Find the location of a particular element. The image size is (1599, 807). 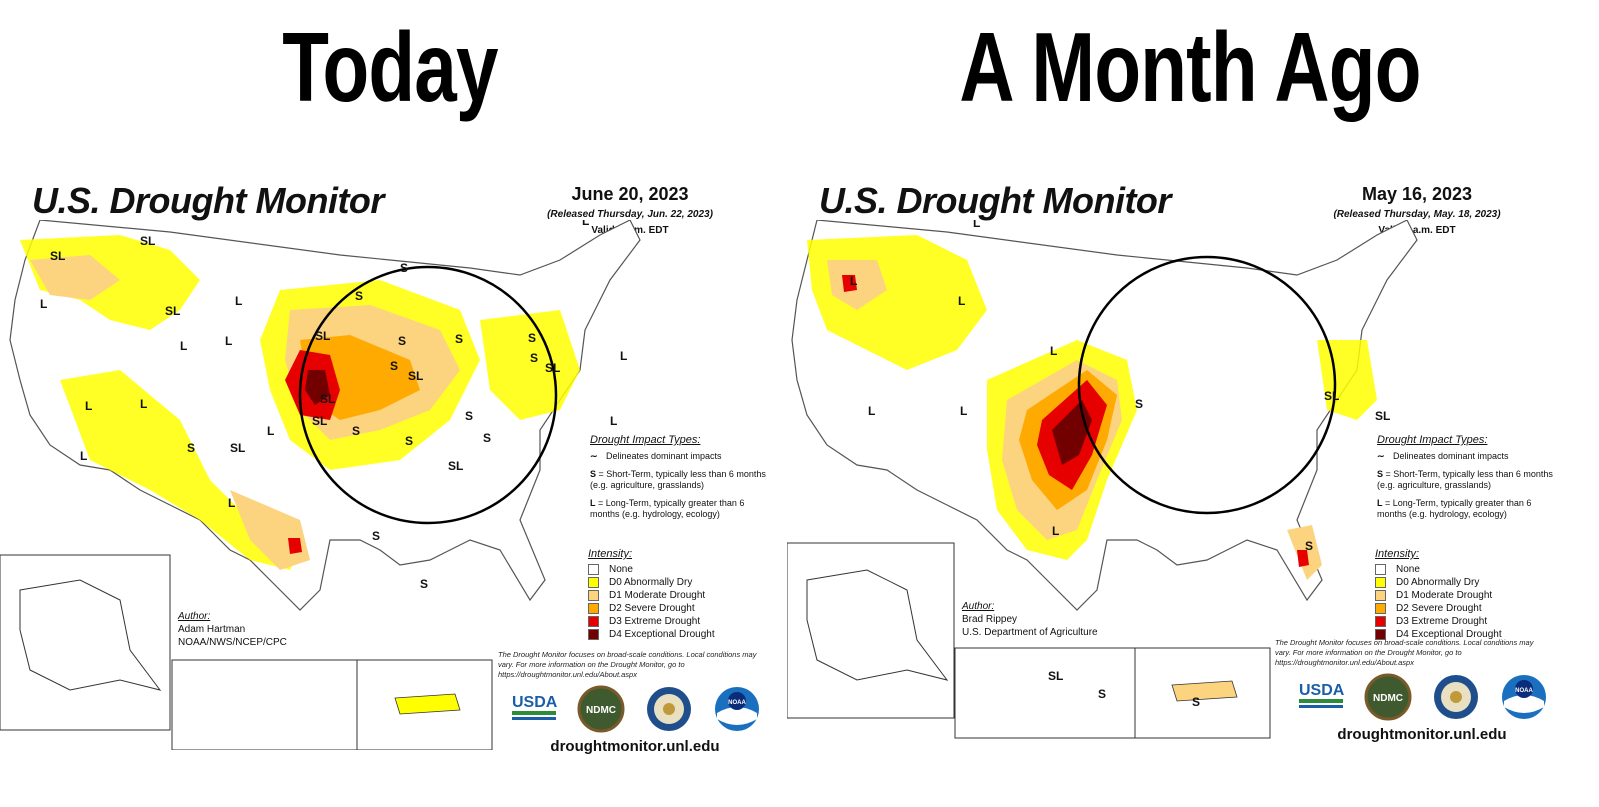

noaa-logo-text: NOAA is located at coordinates (1524, 691).